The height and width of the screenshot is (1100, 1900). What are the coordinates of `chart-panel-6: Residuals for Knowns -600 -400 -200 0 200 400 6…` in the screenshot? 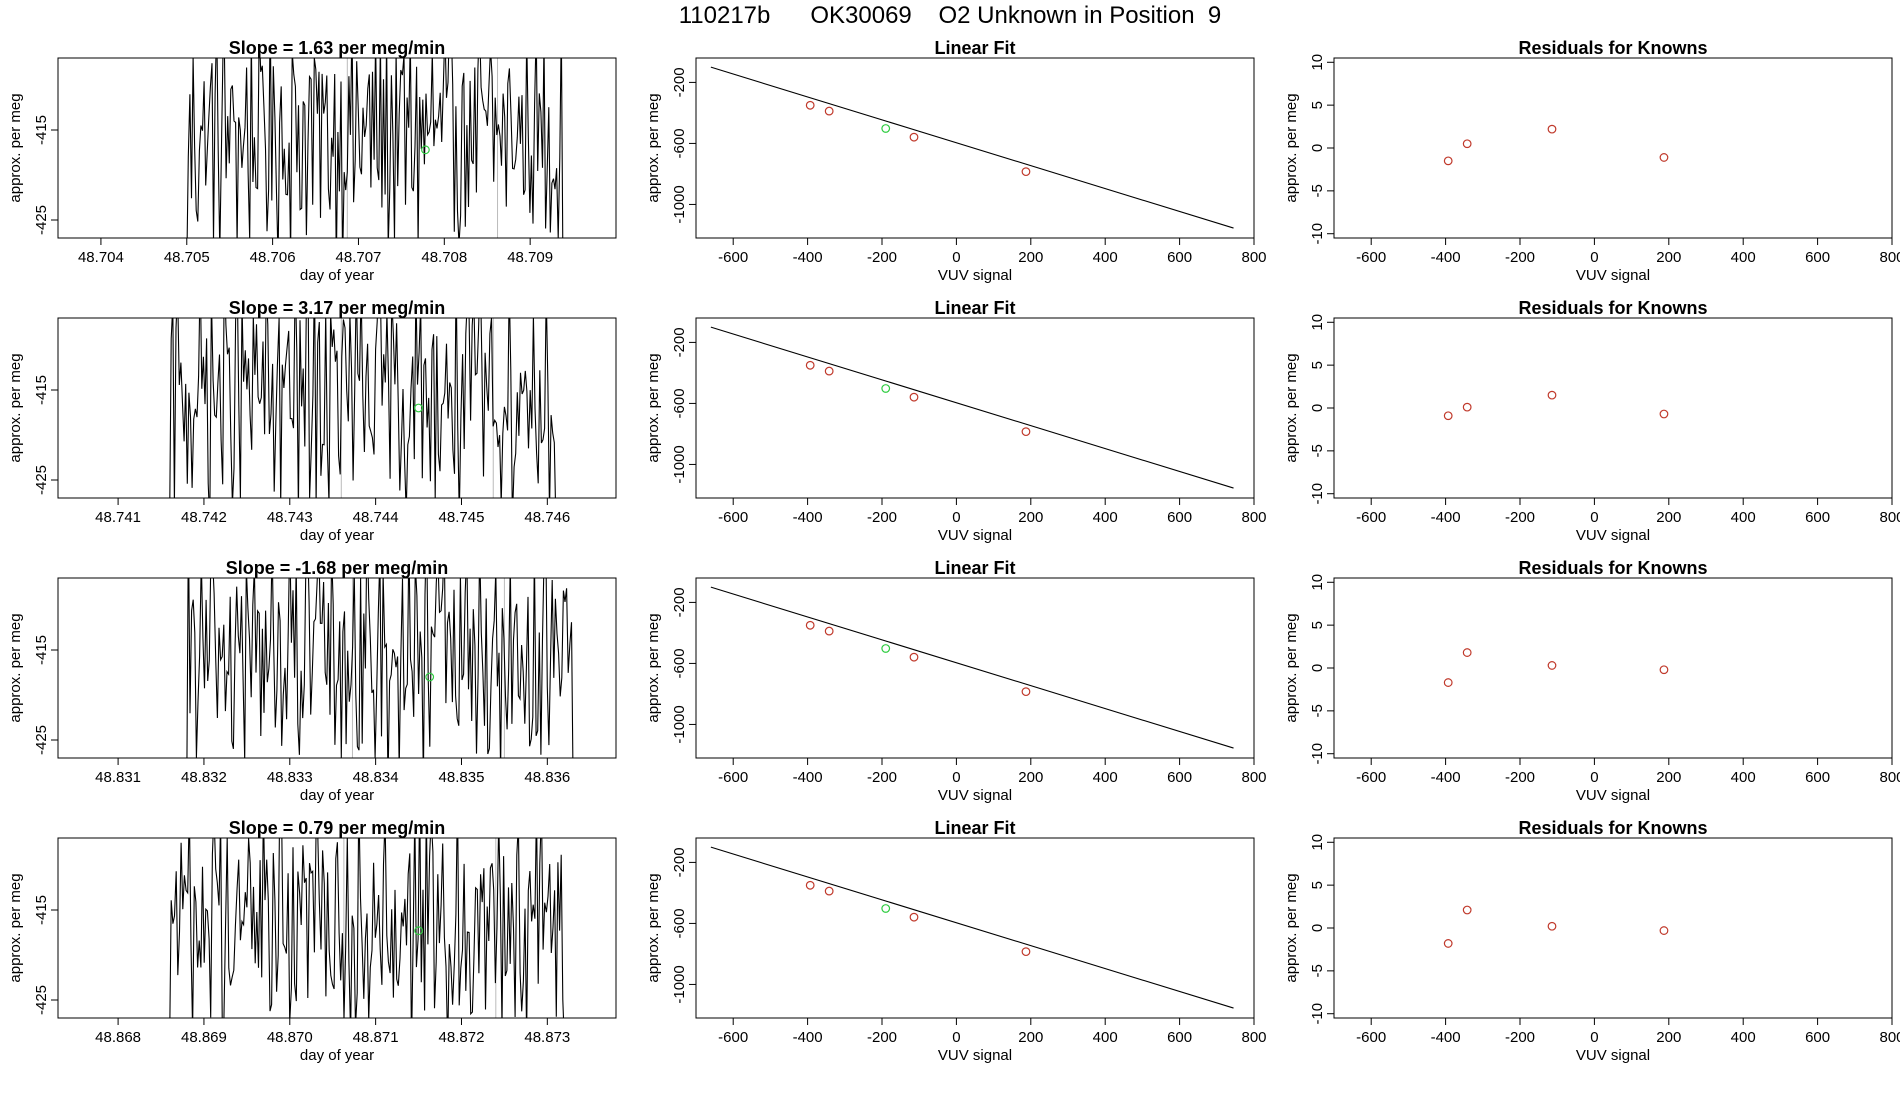 It's located at (1591, 421).